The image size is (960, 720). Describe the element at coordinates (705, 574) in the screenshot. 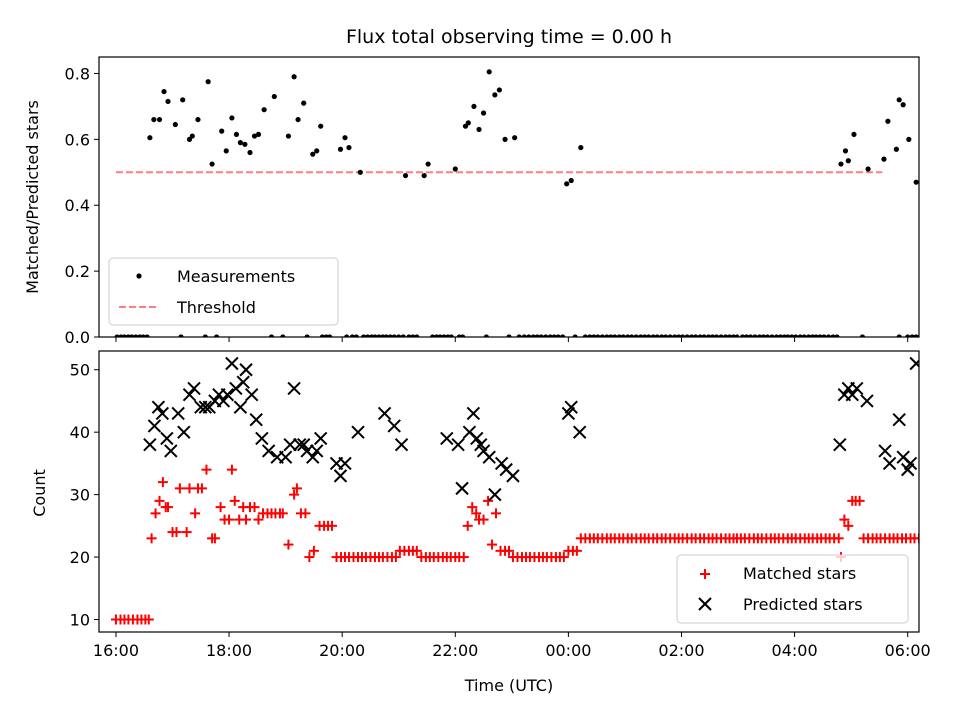

I see `legend-matched-marker` at that location.